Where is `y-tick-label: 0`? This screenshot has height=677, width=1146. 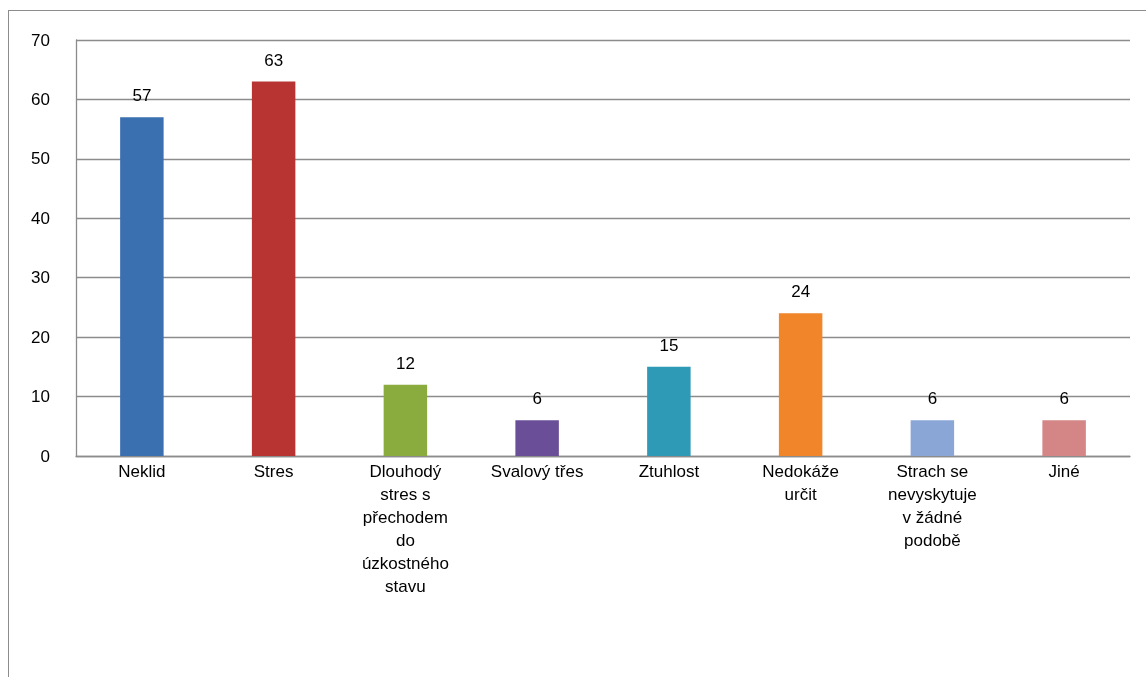 y-tick-label: 0 is located at coordinates (45, 456).